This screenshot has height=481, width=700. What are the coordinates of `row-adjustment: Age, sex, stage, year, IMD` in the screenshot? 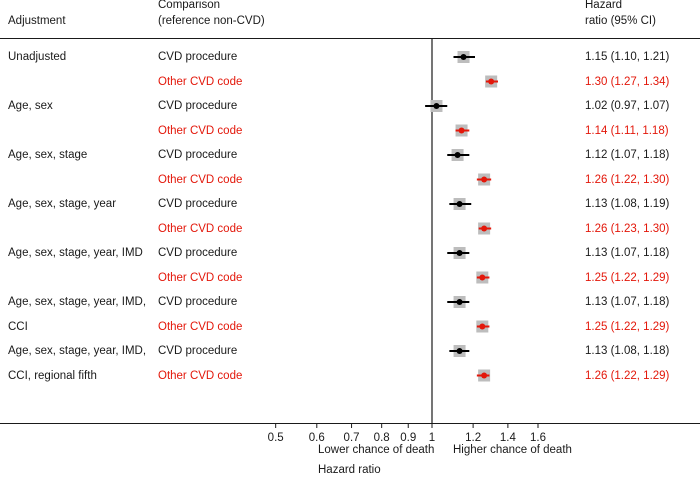 It's located at (75, 253).